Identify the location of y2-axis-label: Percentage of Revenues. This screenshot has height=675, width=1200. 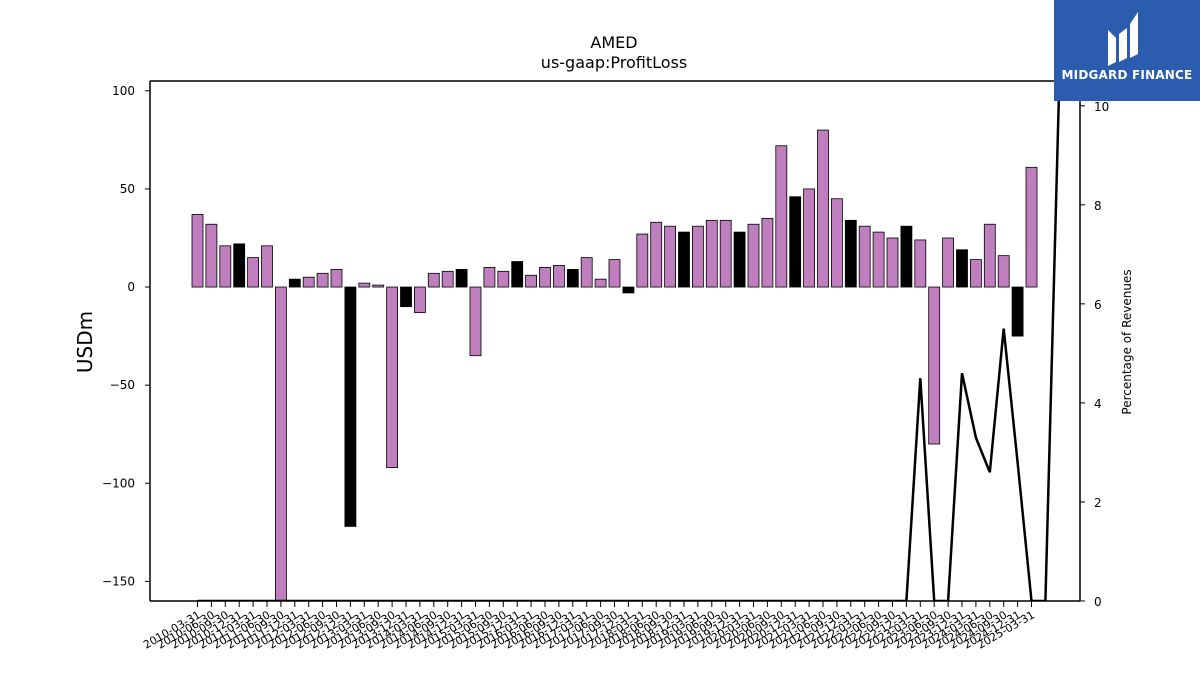
(1127, 341).